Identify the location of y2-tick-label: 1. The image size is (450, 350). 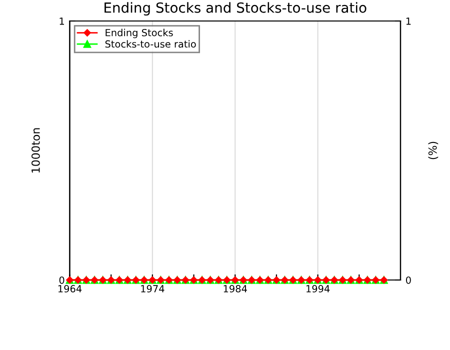
(408, 21).